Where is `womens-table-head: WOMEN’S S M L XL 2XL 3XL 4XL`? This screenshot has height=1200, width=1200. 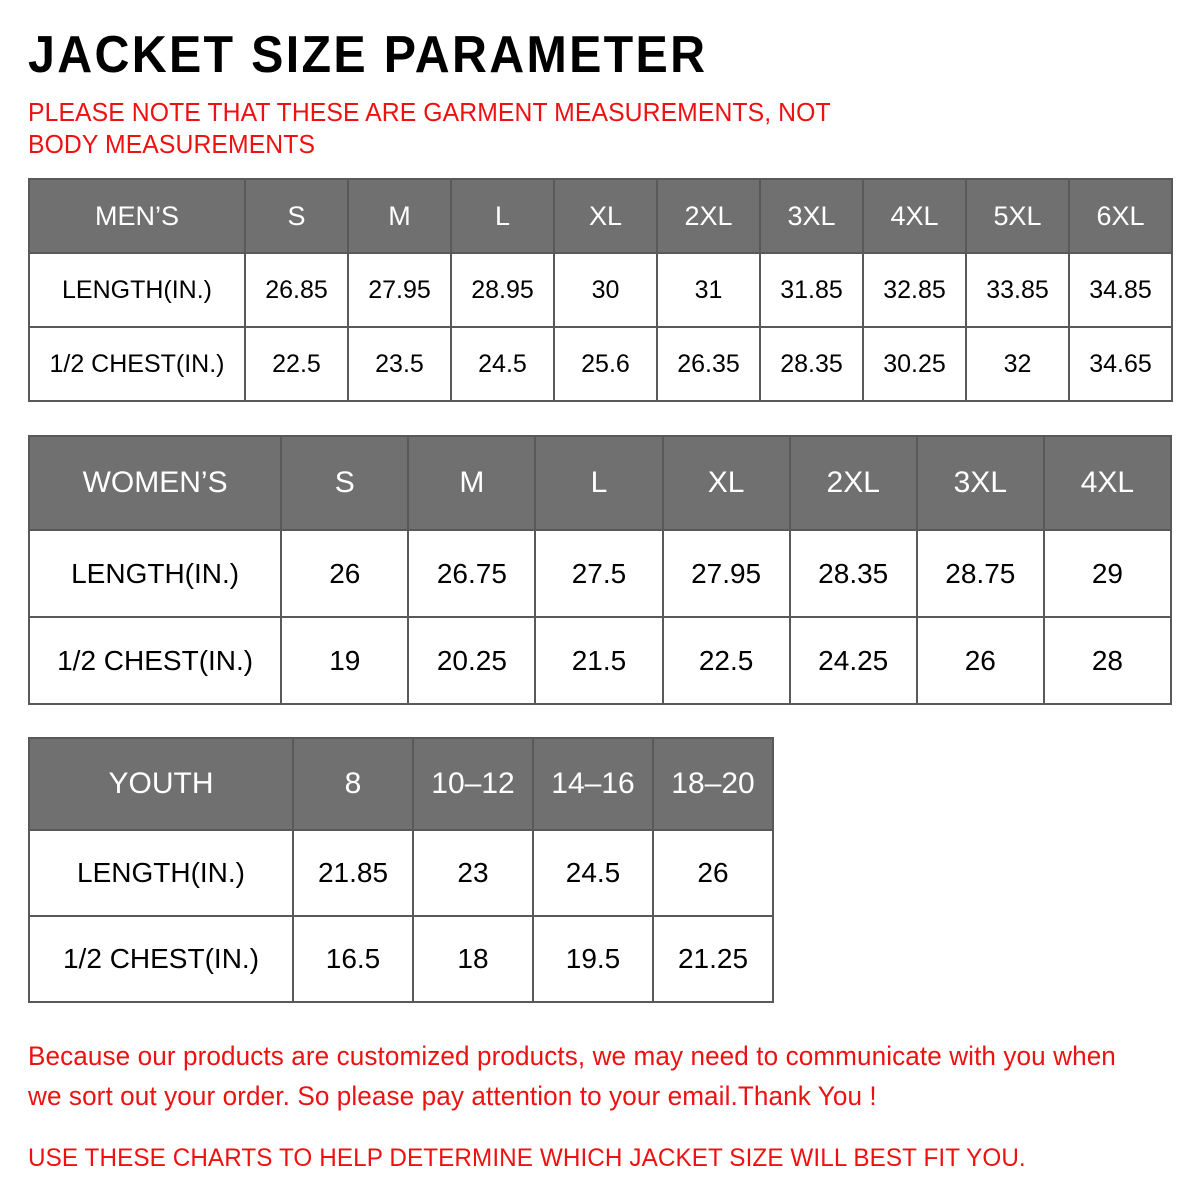 womens-table-head: WOMEN’S S M L XL 2XL 3XL 4XL is located at coordinates (600, 483).